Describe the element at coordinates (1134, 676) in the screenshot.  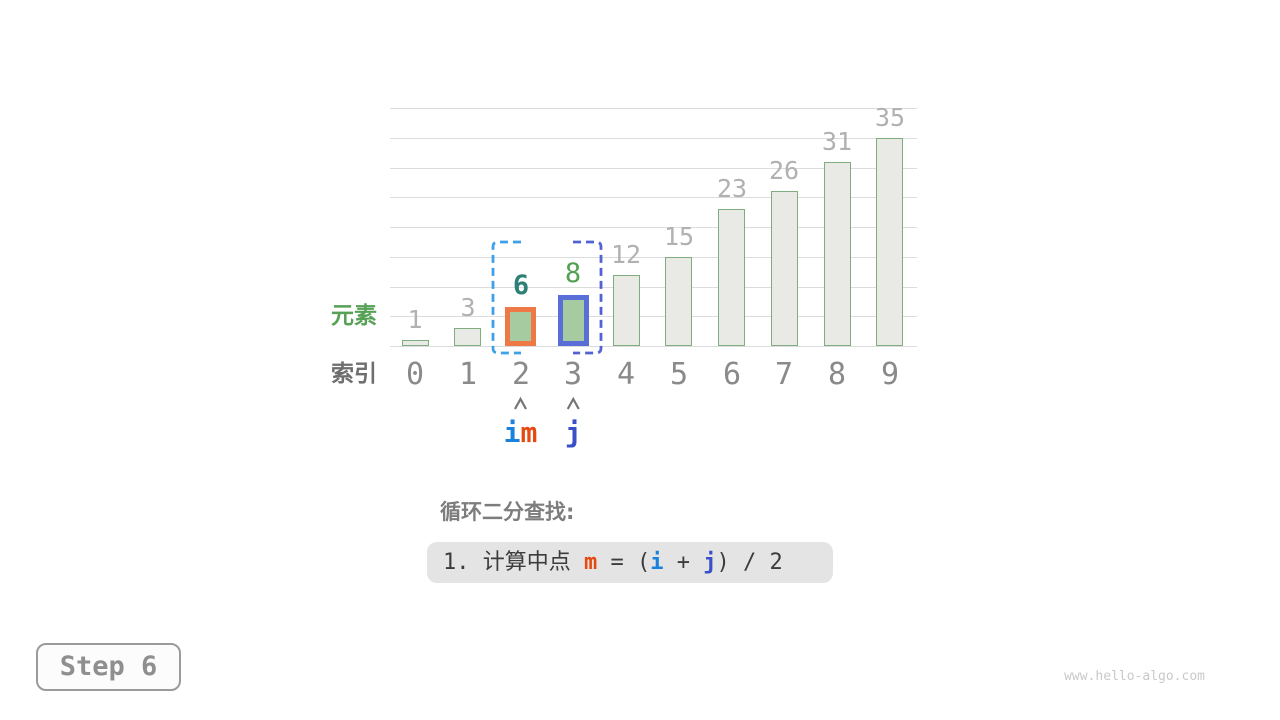
I see `watermark: www.hello-algo.com` at that location.